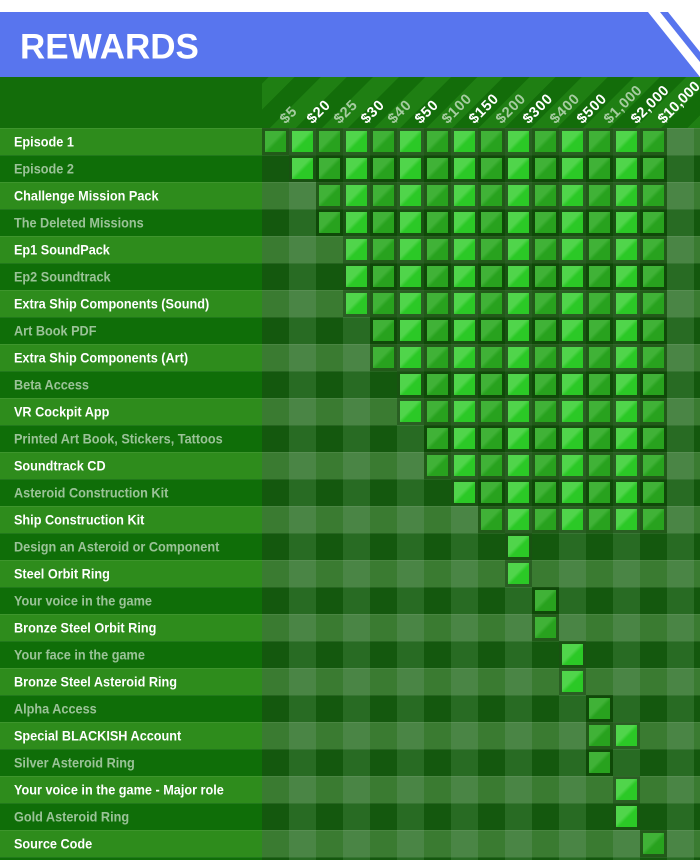 Image resolution: width=700 pixels, height=860 pixels. Describe the element at coordinates (86, 196) in the screenshot. I see `svg-text: Challenge Mission Pack` at that location.